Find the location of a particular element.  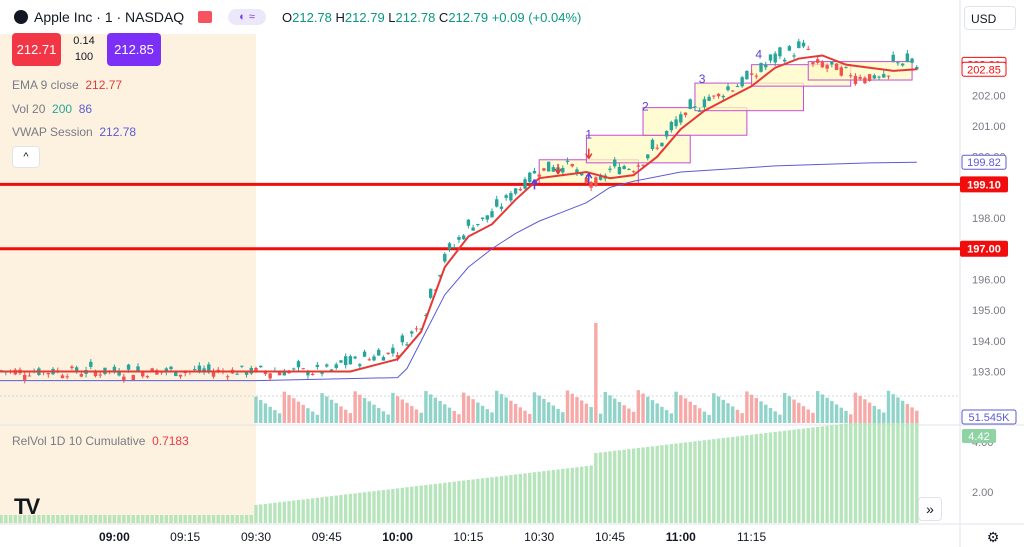

volume-tag is located at coordinates (989, 417).